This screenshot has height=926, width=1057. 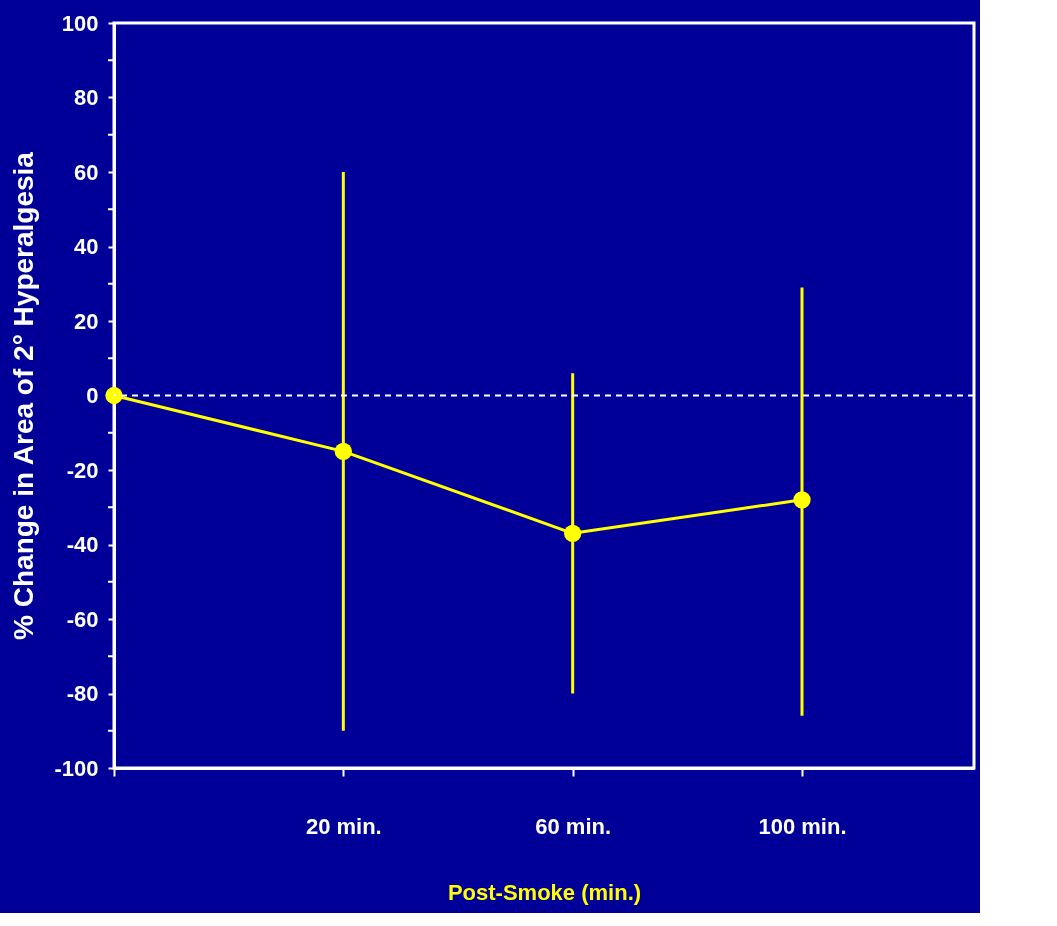 What do you see at coordinates (92, 395) in the screenshot?
I see `y-tick-label: 0` at bounding box center [92, 395].